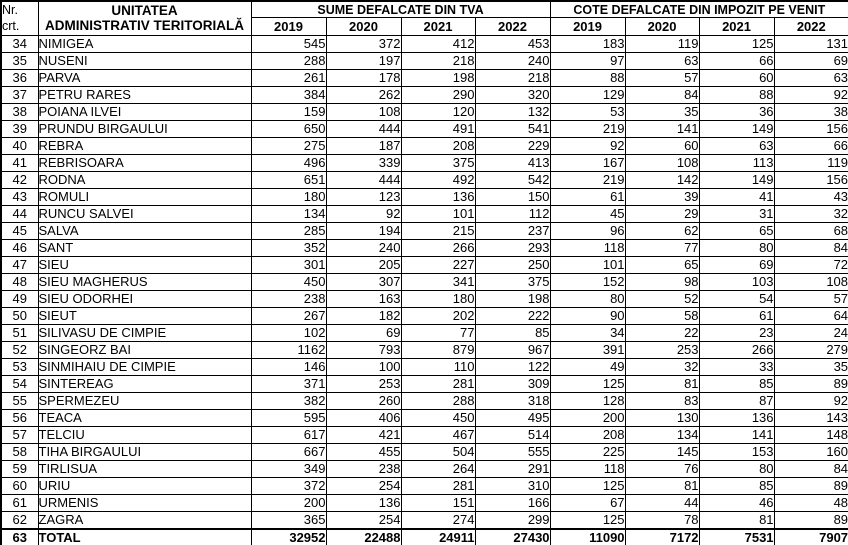 The image size is (848, 545). What do you see at coordinates (19, 349) in the screenshot?
I see `row-number-cell: 52` at bounding box center [19, 349].